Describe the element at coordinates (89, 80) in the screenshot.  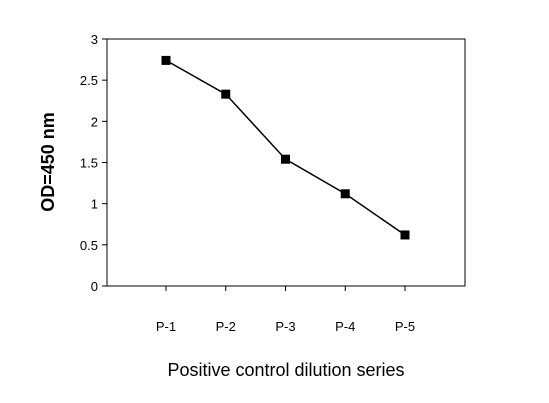
I see `y-tick-label: 2.5` at that location.